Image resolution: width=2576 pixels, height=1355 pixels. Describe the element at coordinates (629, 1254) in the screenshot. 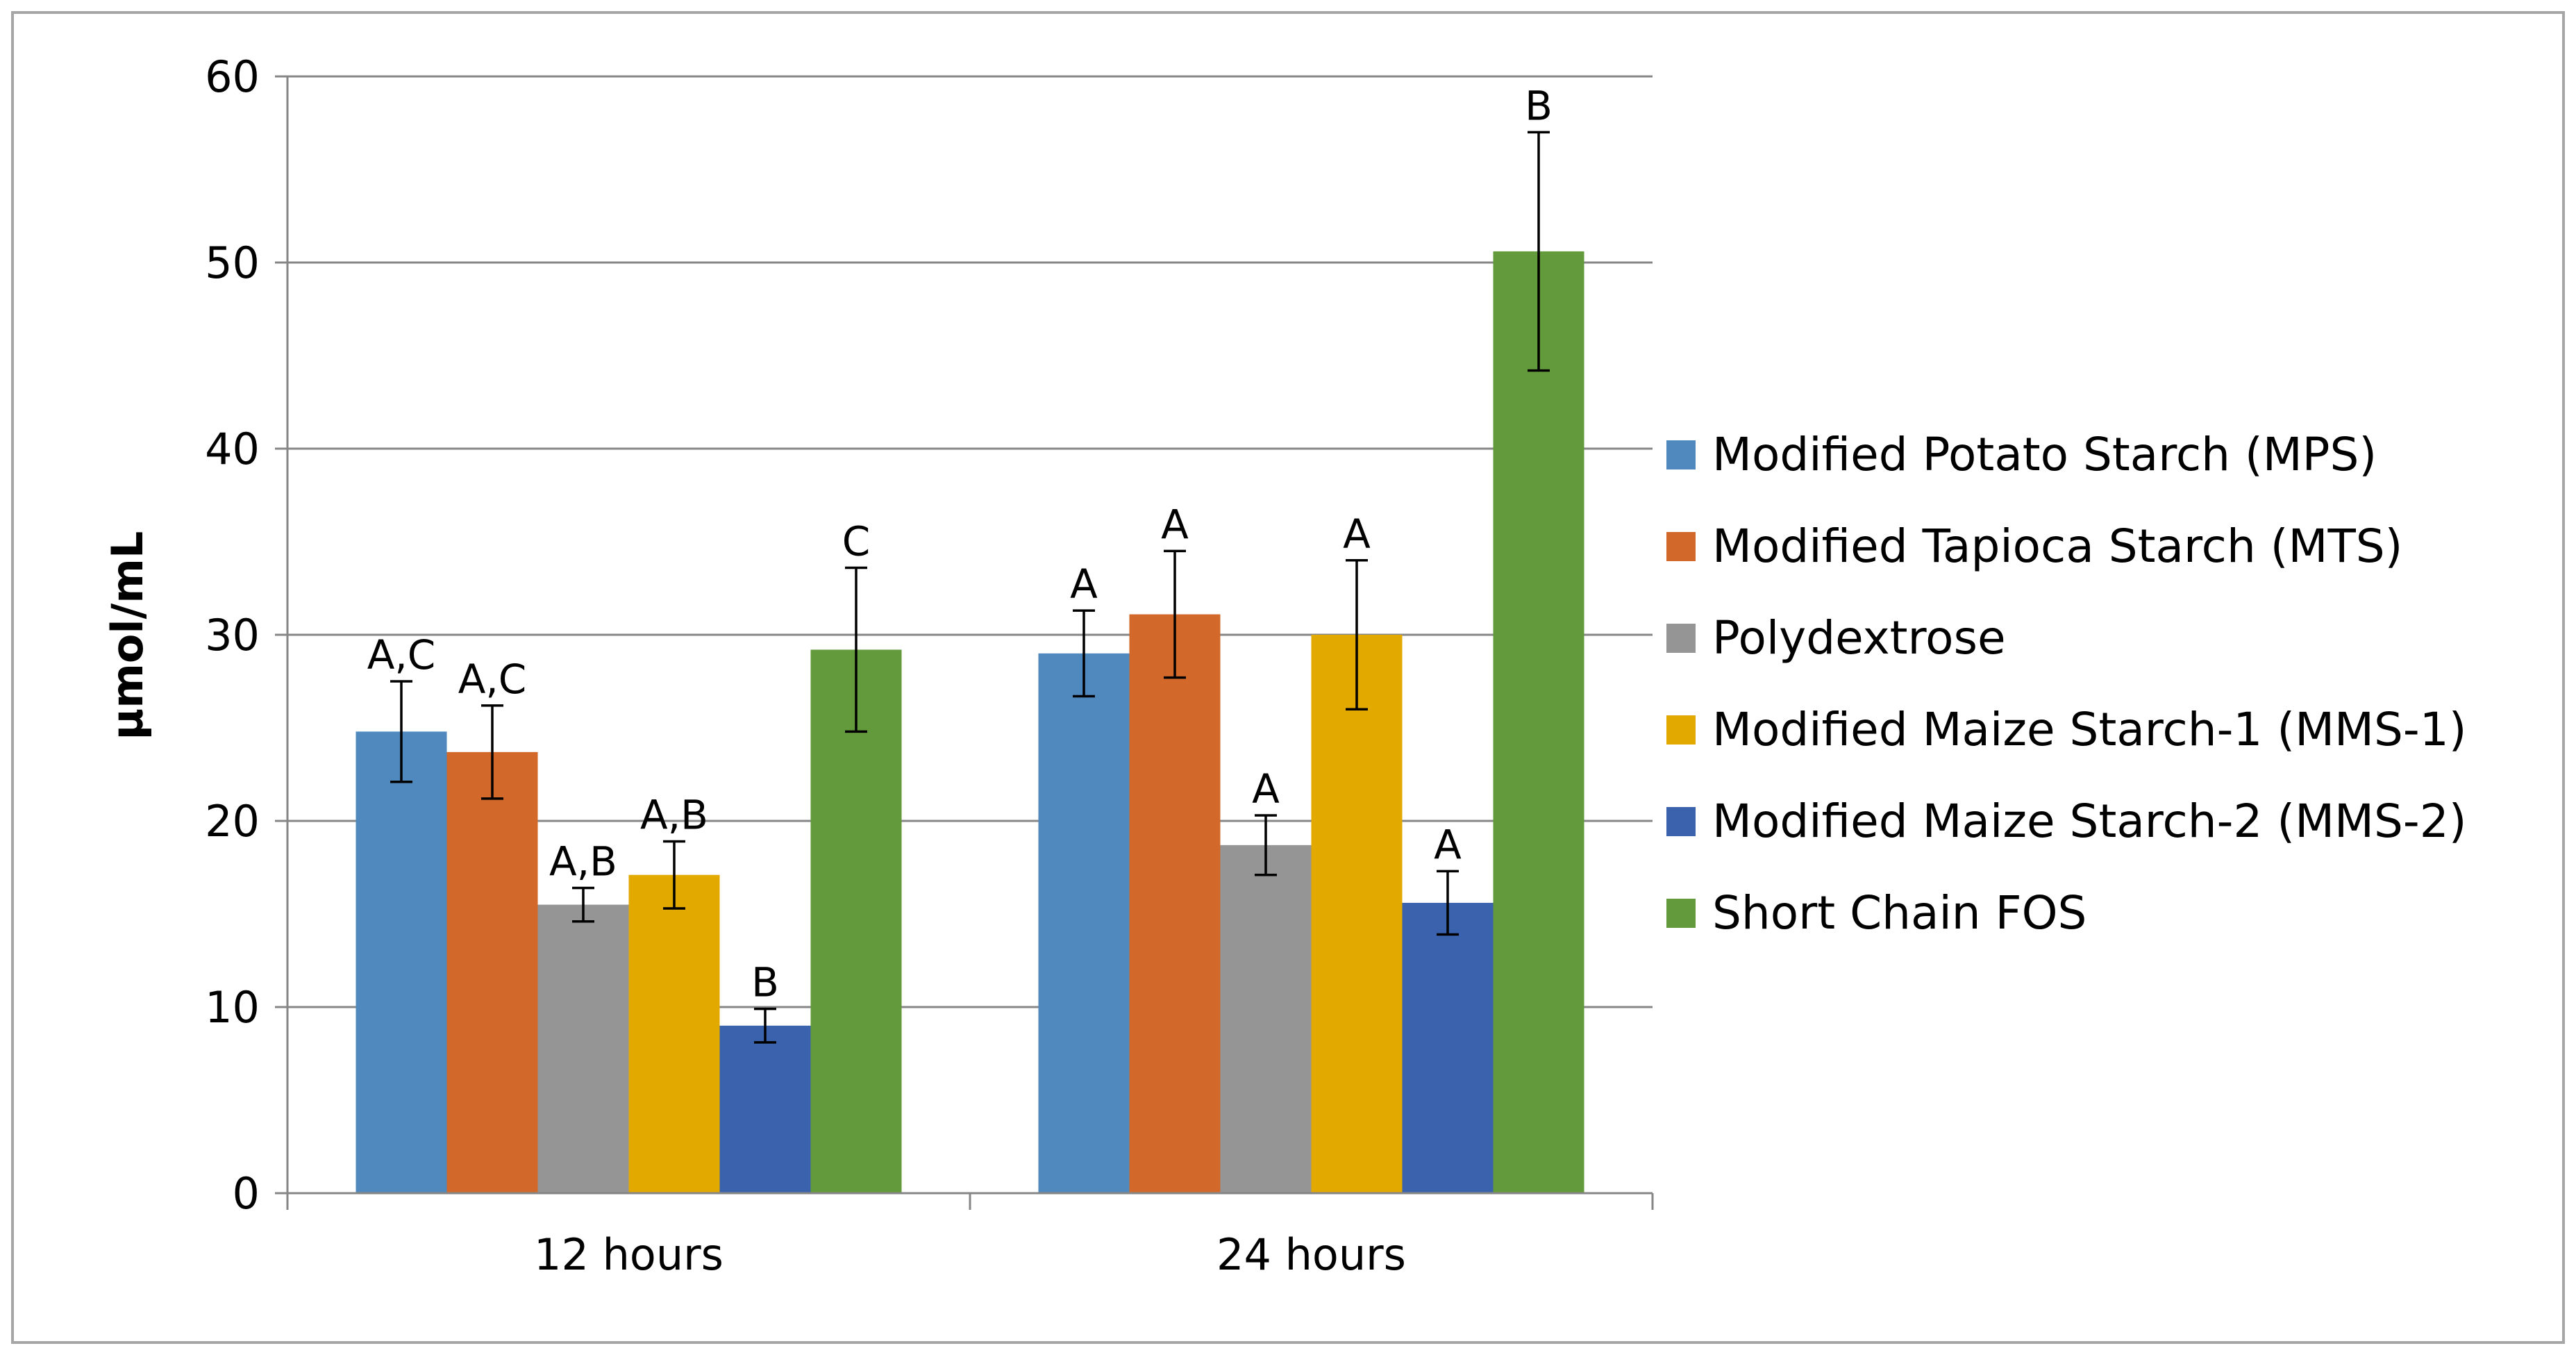

I see `x-tick-label: 12 hours` at that location.